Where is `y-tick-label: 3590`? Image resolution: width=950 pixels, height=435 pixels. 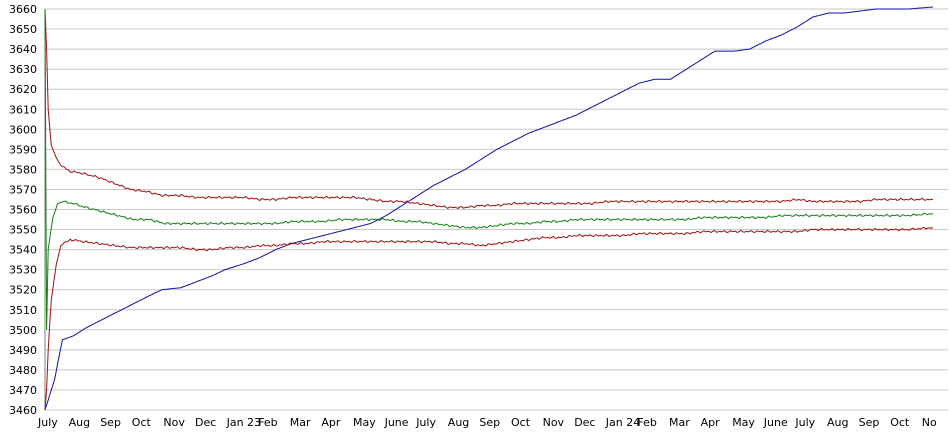
y-tick-label: 3590 is located at coordinates (23, 149).